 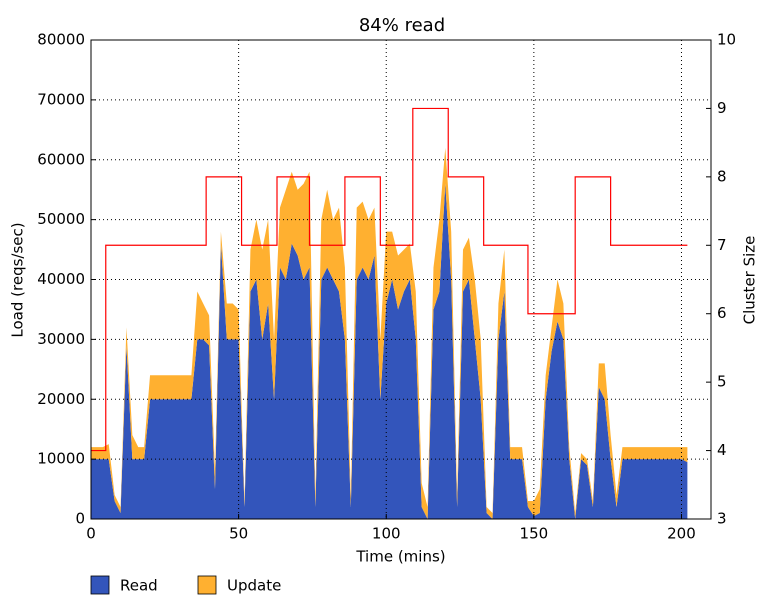 I want to click on y2-tick-label: 9, so click(x=722, y=108).